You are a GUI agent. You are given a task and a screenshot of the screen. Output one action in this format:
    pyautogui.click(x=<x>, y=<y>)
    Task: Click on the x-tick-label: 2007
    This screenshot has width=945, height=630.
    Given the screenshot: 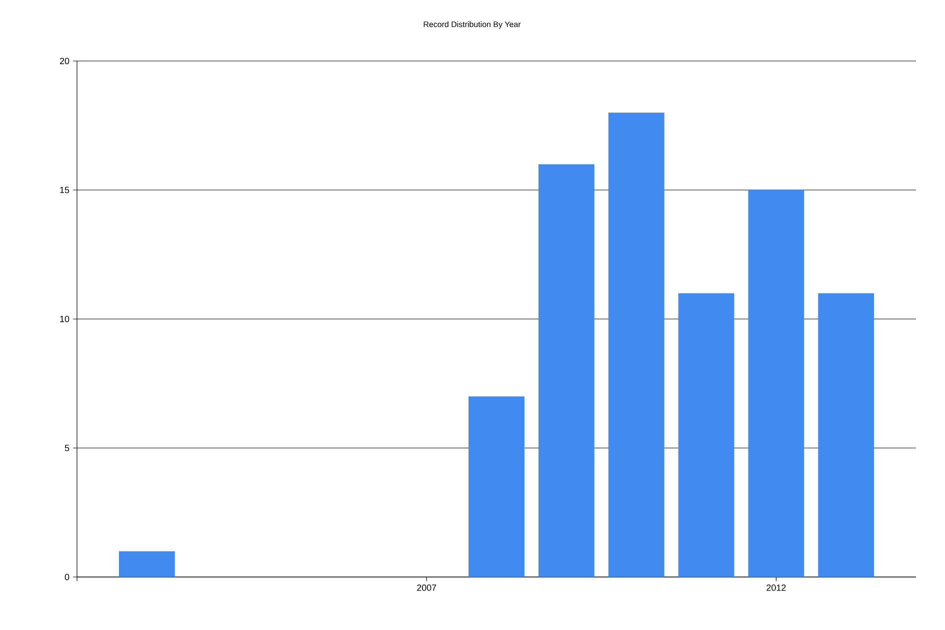 What is the action you would take?
    pyautogui.click(x=426, y=587)
    